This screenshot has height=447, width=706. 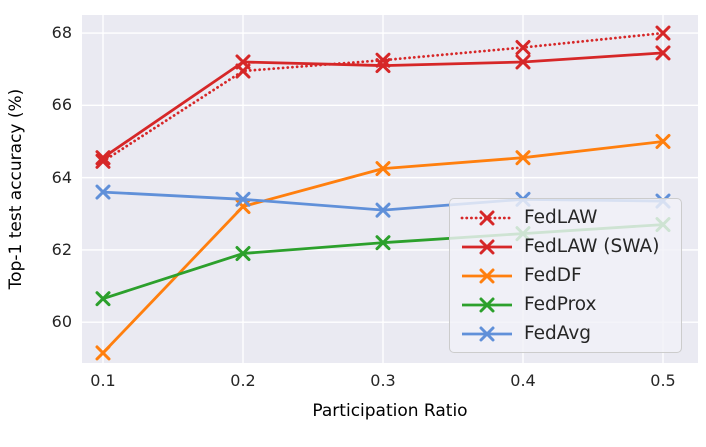 I want to click on x-tick-label: 0.5, so click(x=663, y=380).